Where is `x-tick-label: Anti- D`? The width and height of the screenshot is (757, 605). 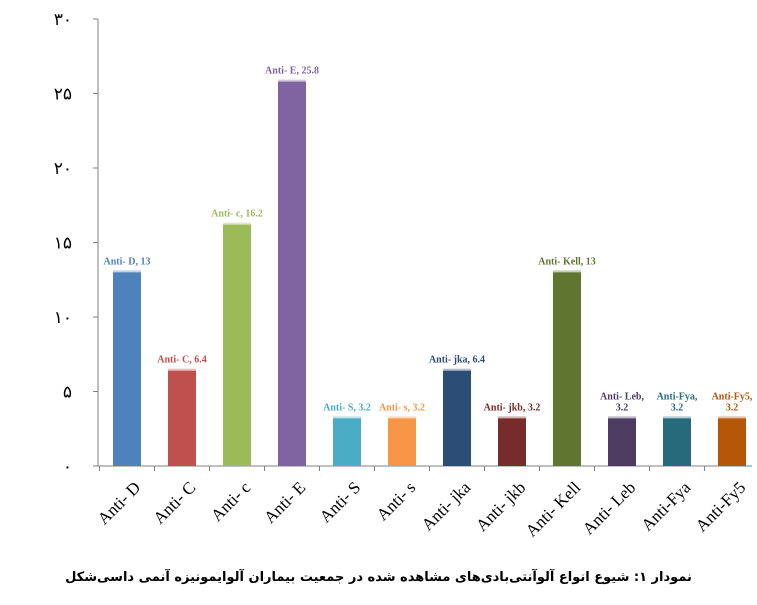
x-tick-label: Anti- D is located at coordinates (119, 503).